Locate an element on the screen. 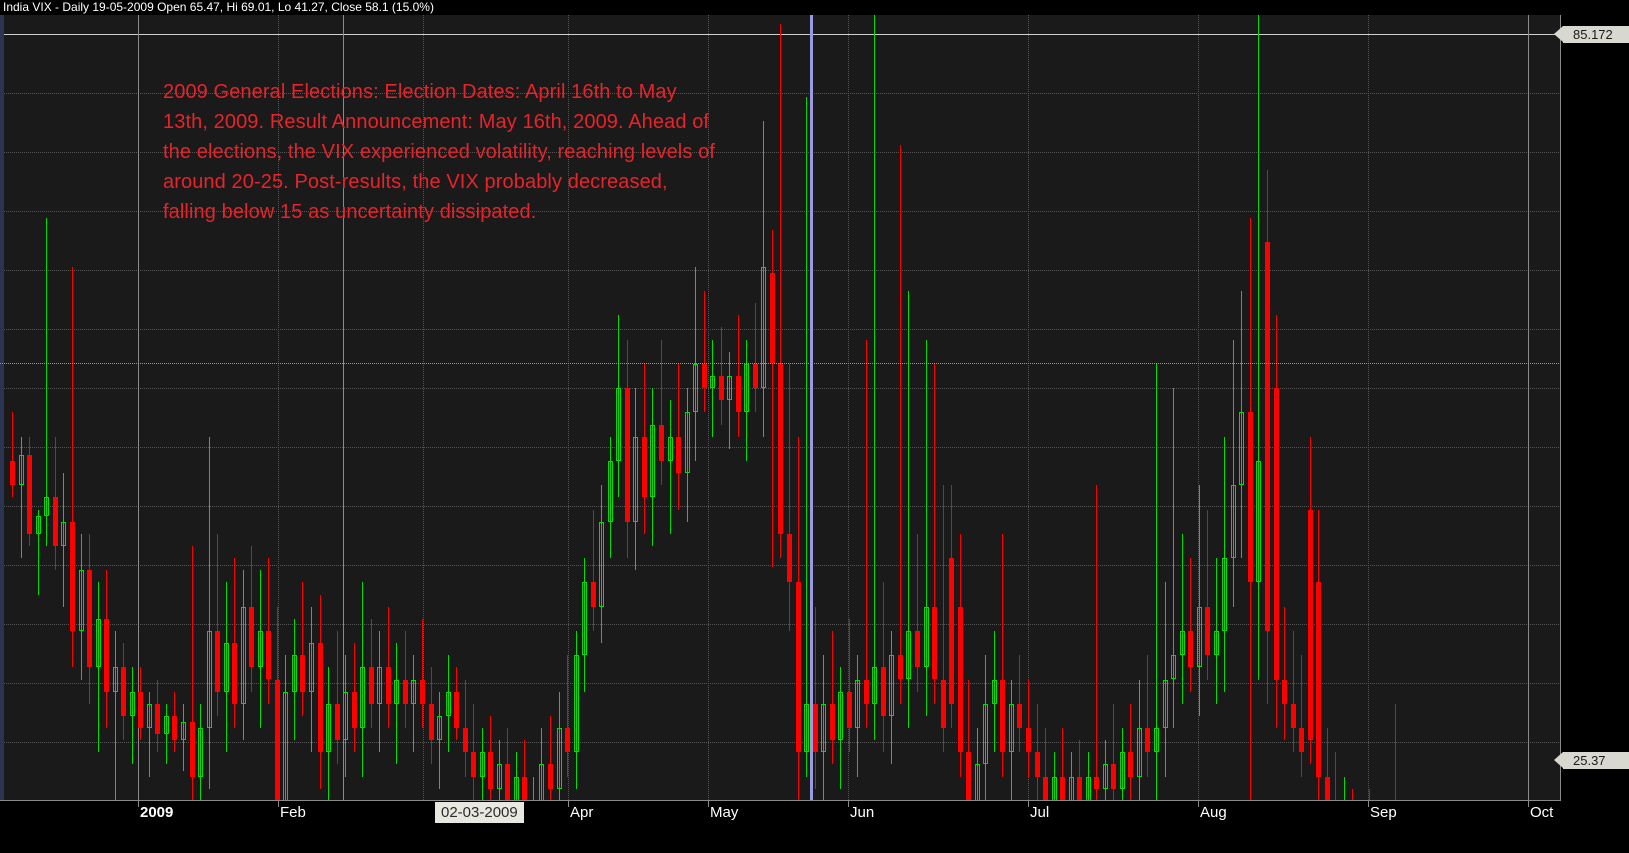 This screenshot has width=1629, height=853. date-axis: 2009 Feb Apr May Jun Jul Aug Sep Oct 02-03-2009 is located at coordinates (814, 826).